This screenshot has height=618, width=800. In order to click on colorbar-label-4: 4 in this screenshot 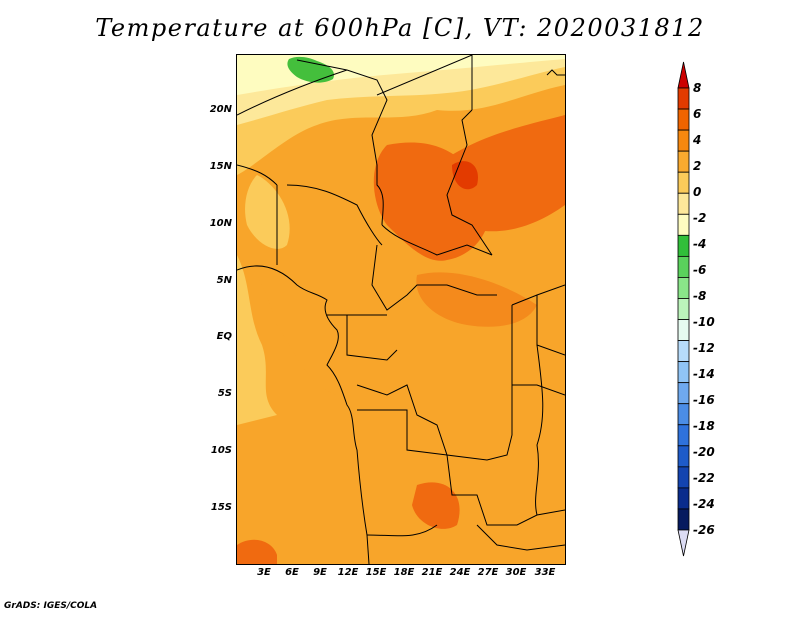, I will do `click(697, 140)`.